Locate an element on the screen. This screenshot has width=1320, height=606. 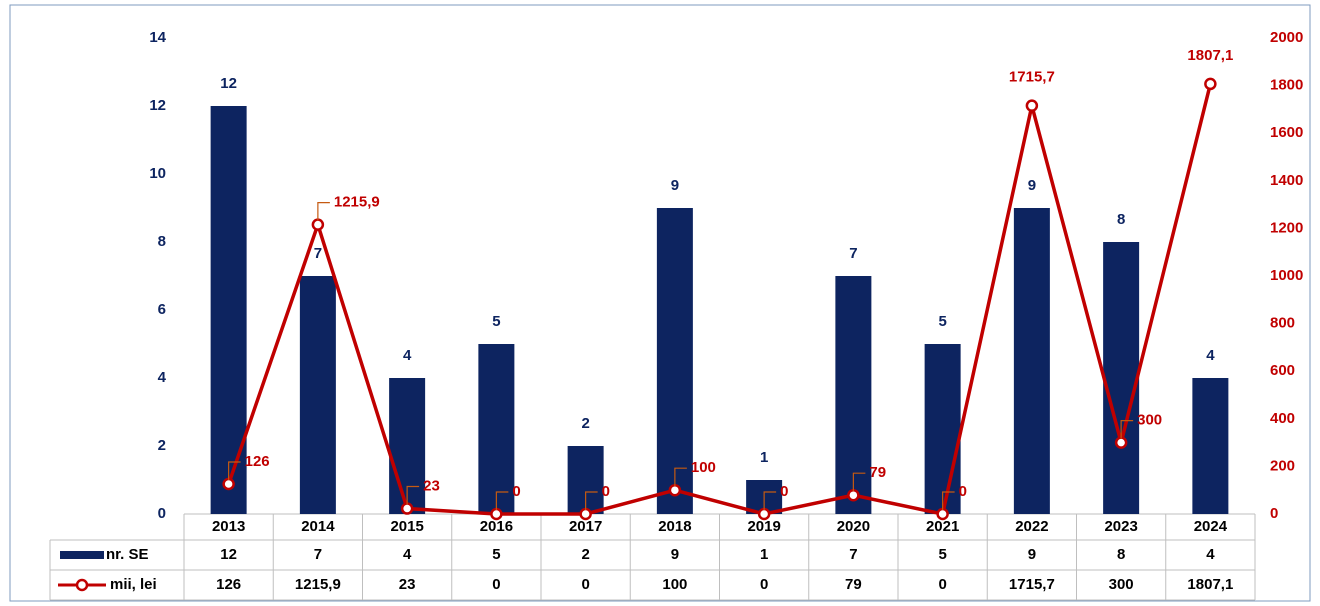
legend-swatch is located at coordinates (82, 555).